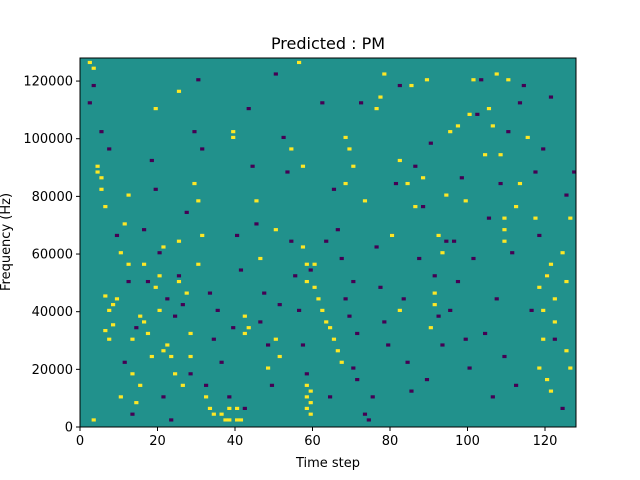 The width and height of the screenshot is (640, 480). What do you see at coordinates (157, 441) in the screenshot?
I see `x-tick-label: 20` at bounding box center [157, 441].